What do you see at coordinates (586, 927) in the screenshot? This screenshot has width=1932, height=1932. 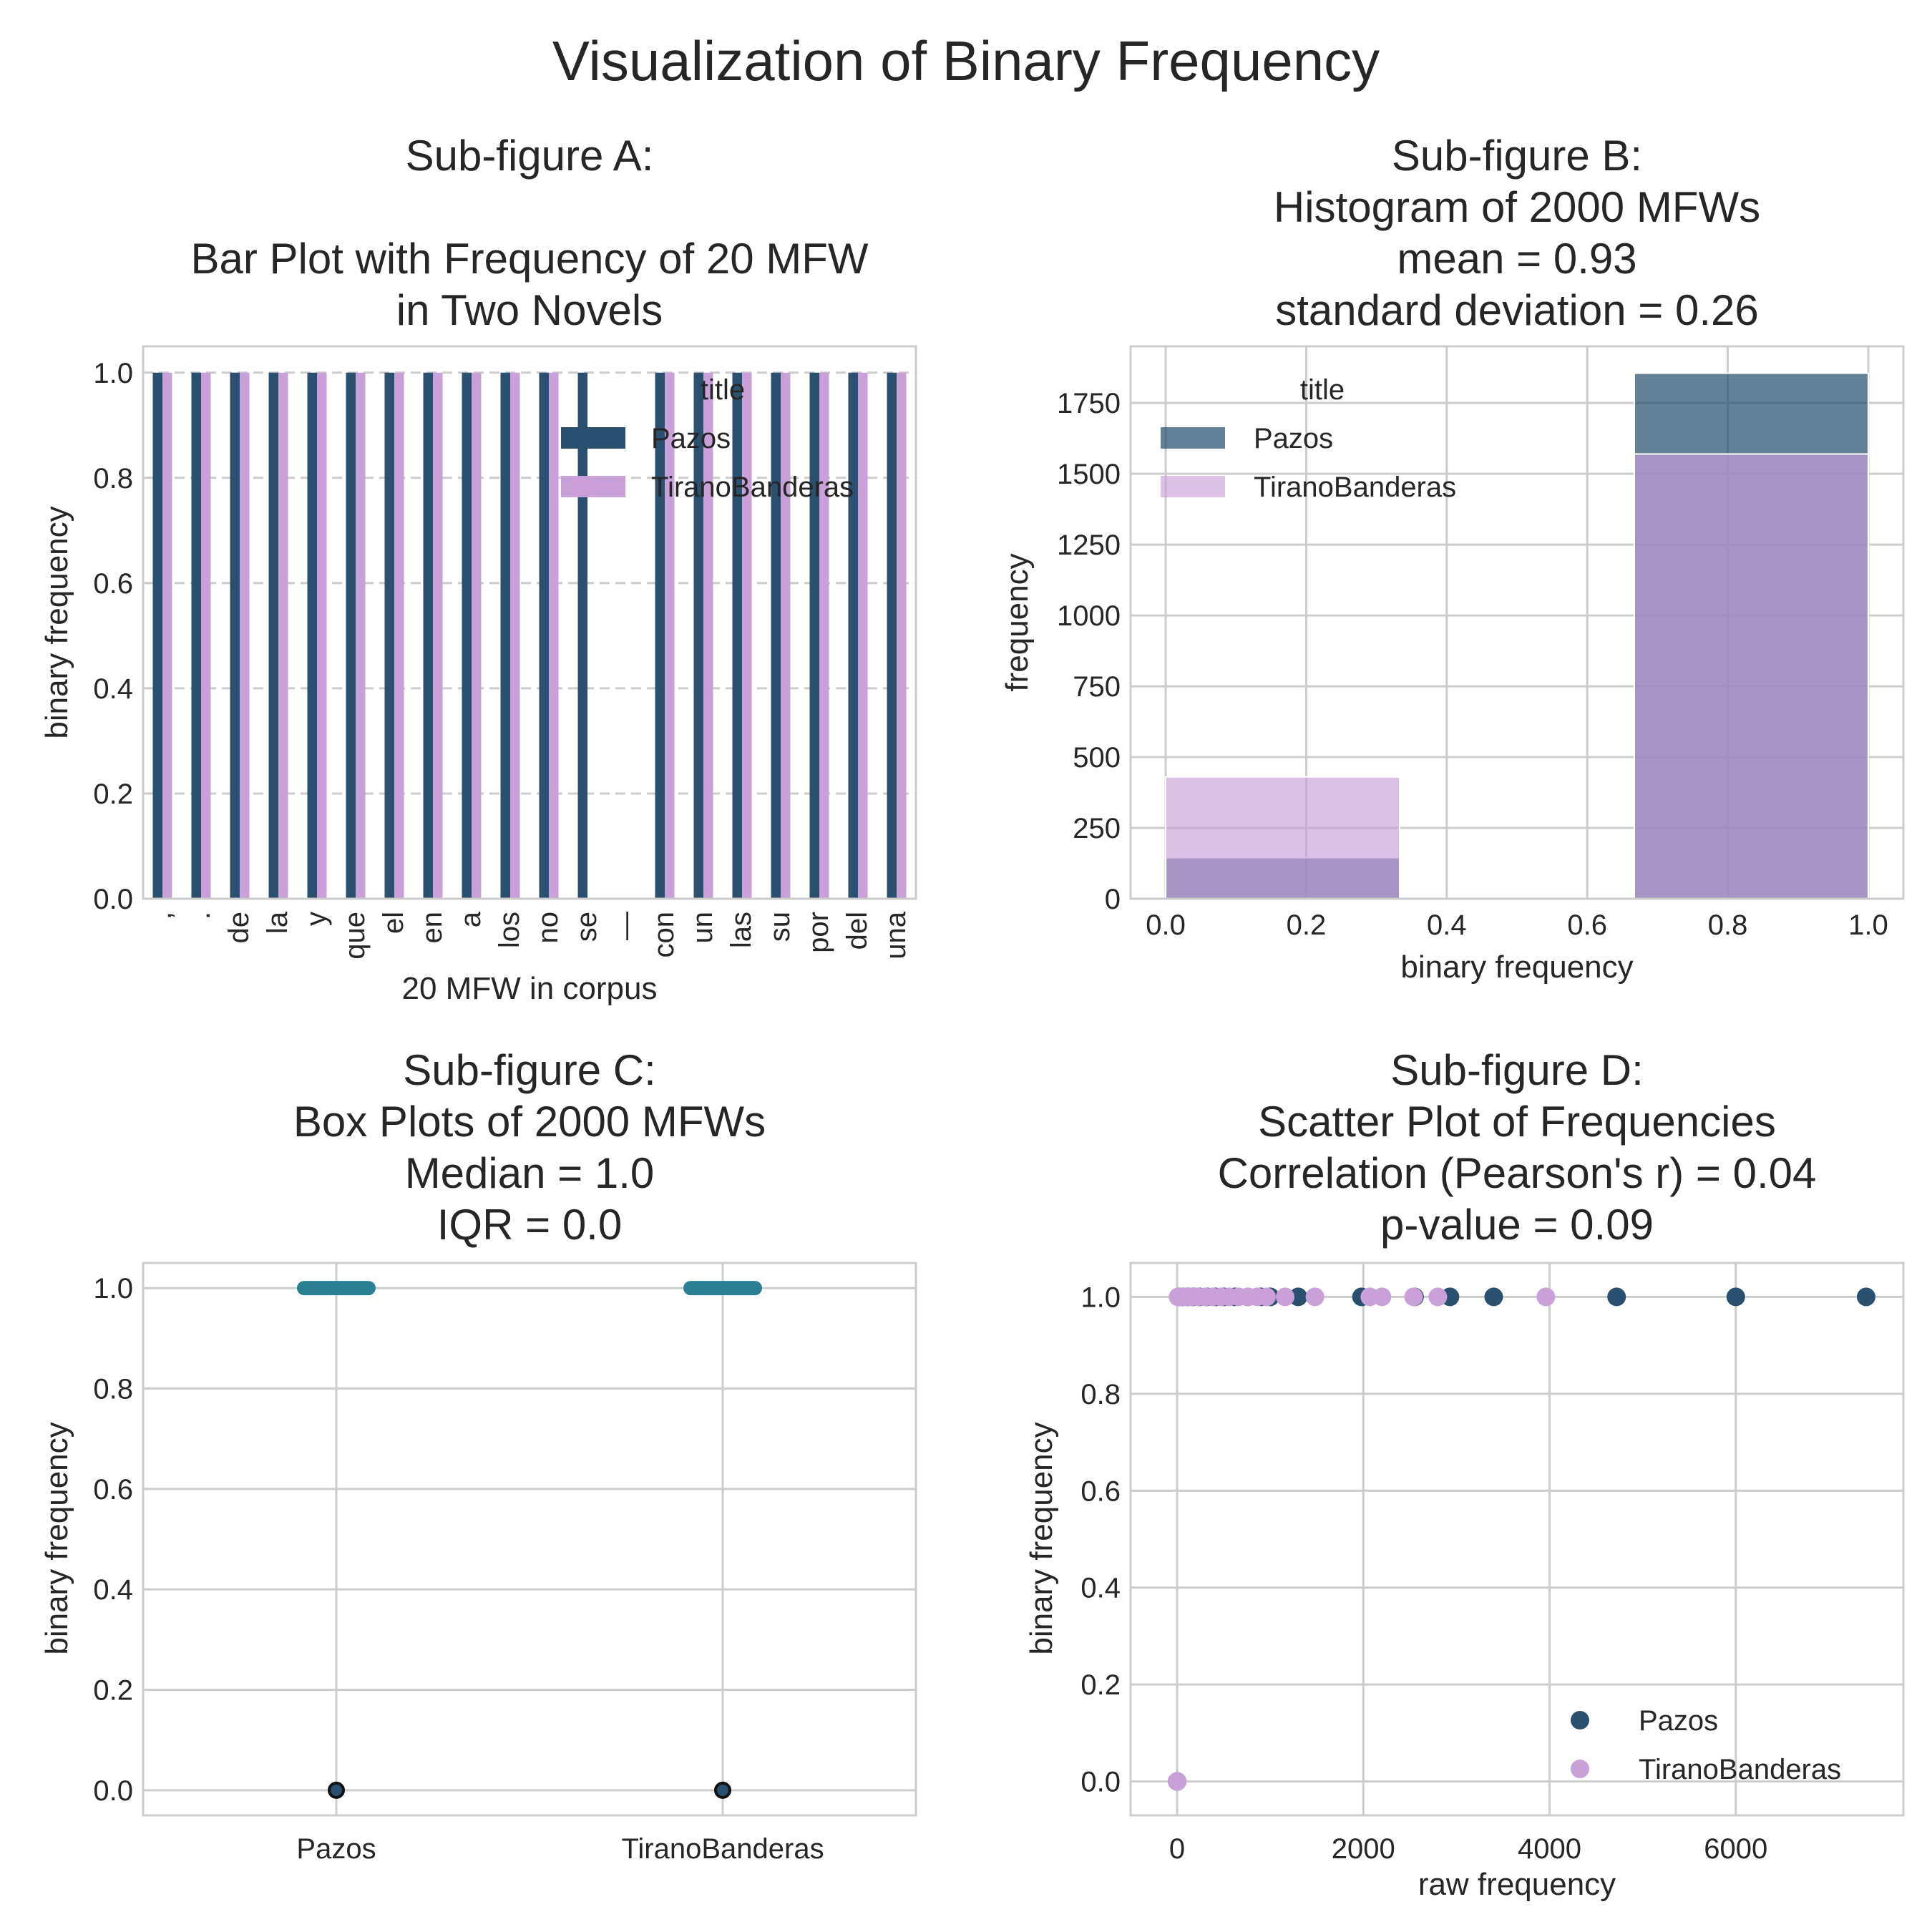 I see `x-tick-label: se` at bounding box center [586, 927].